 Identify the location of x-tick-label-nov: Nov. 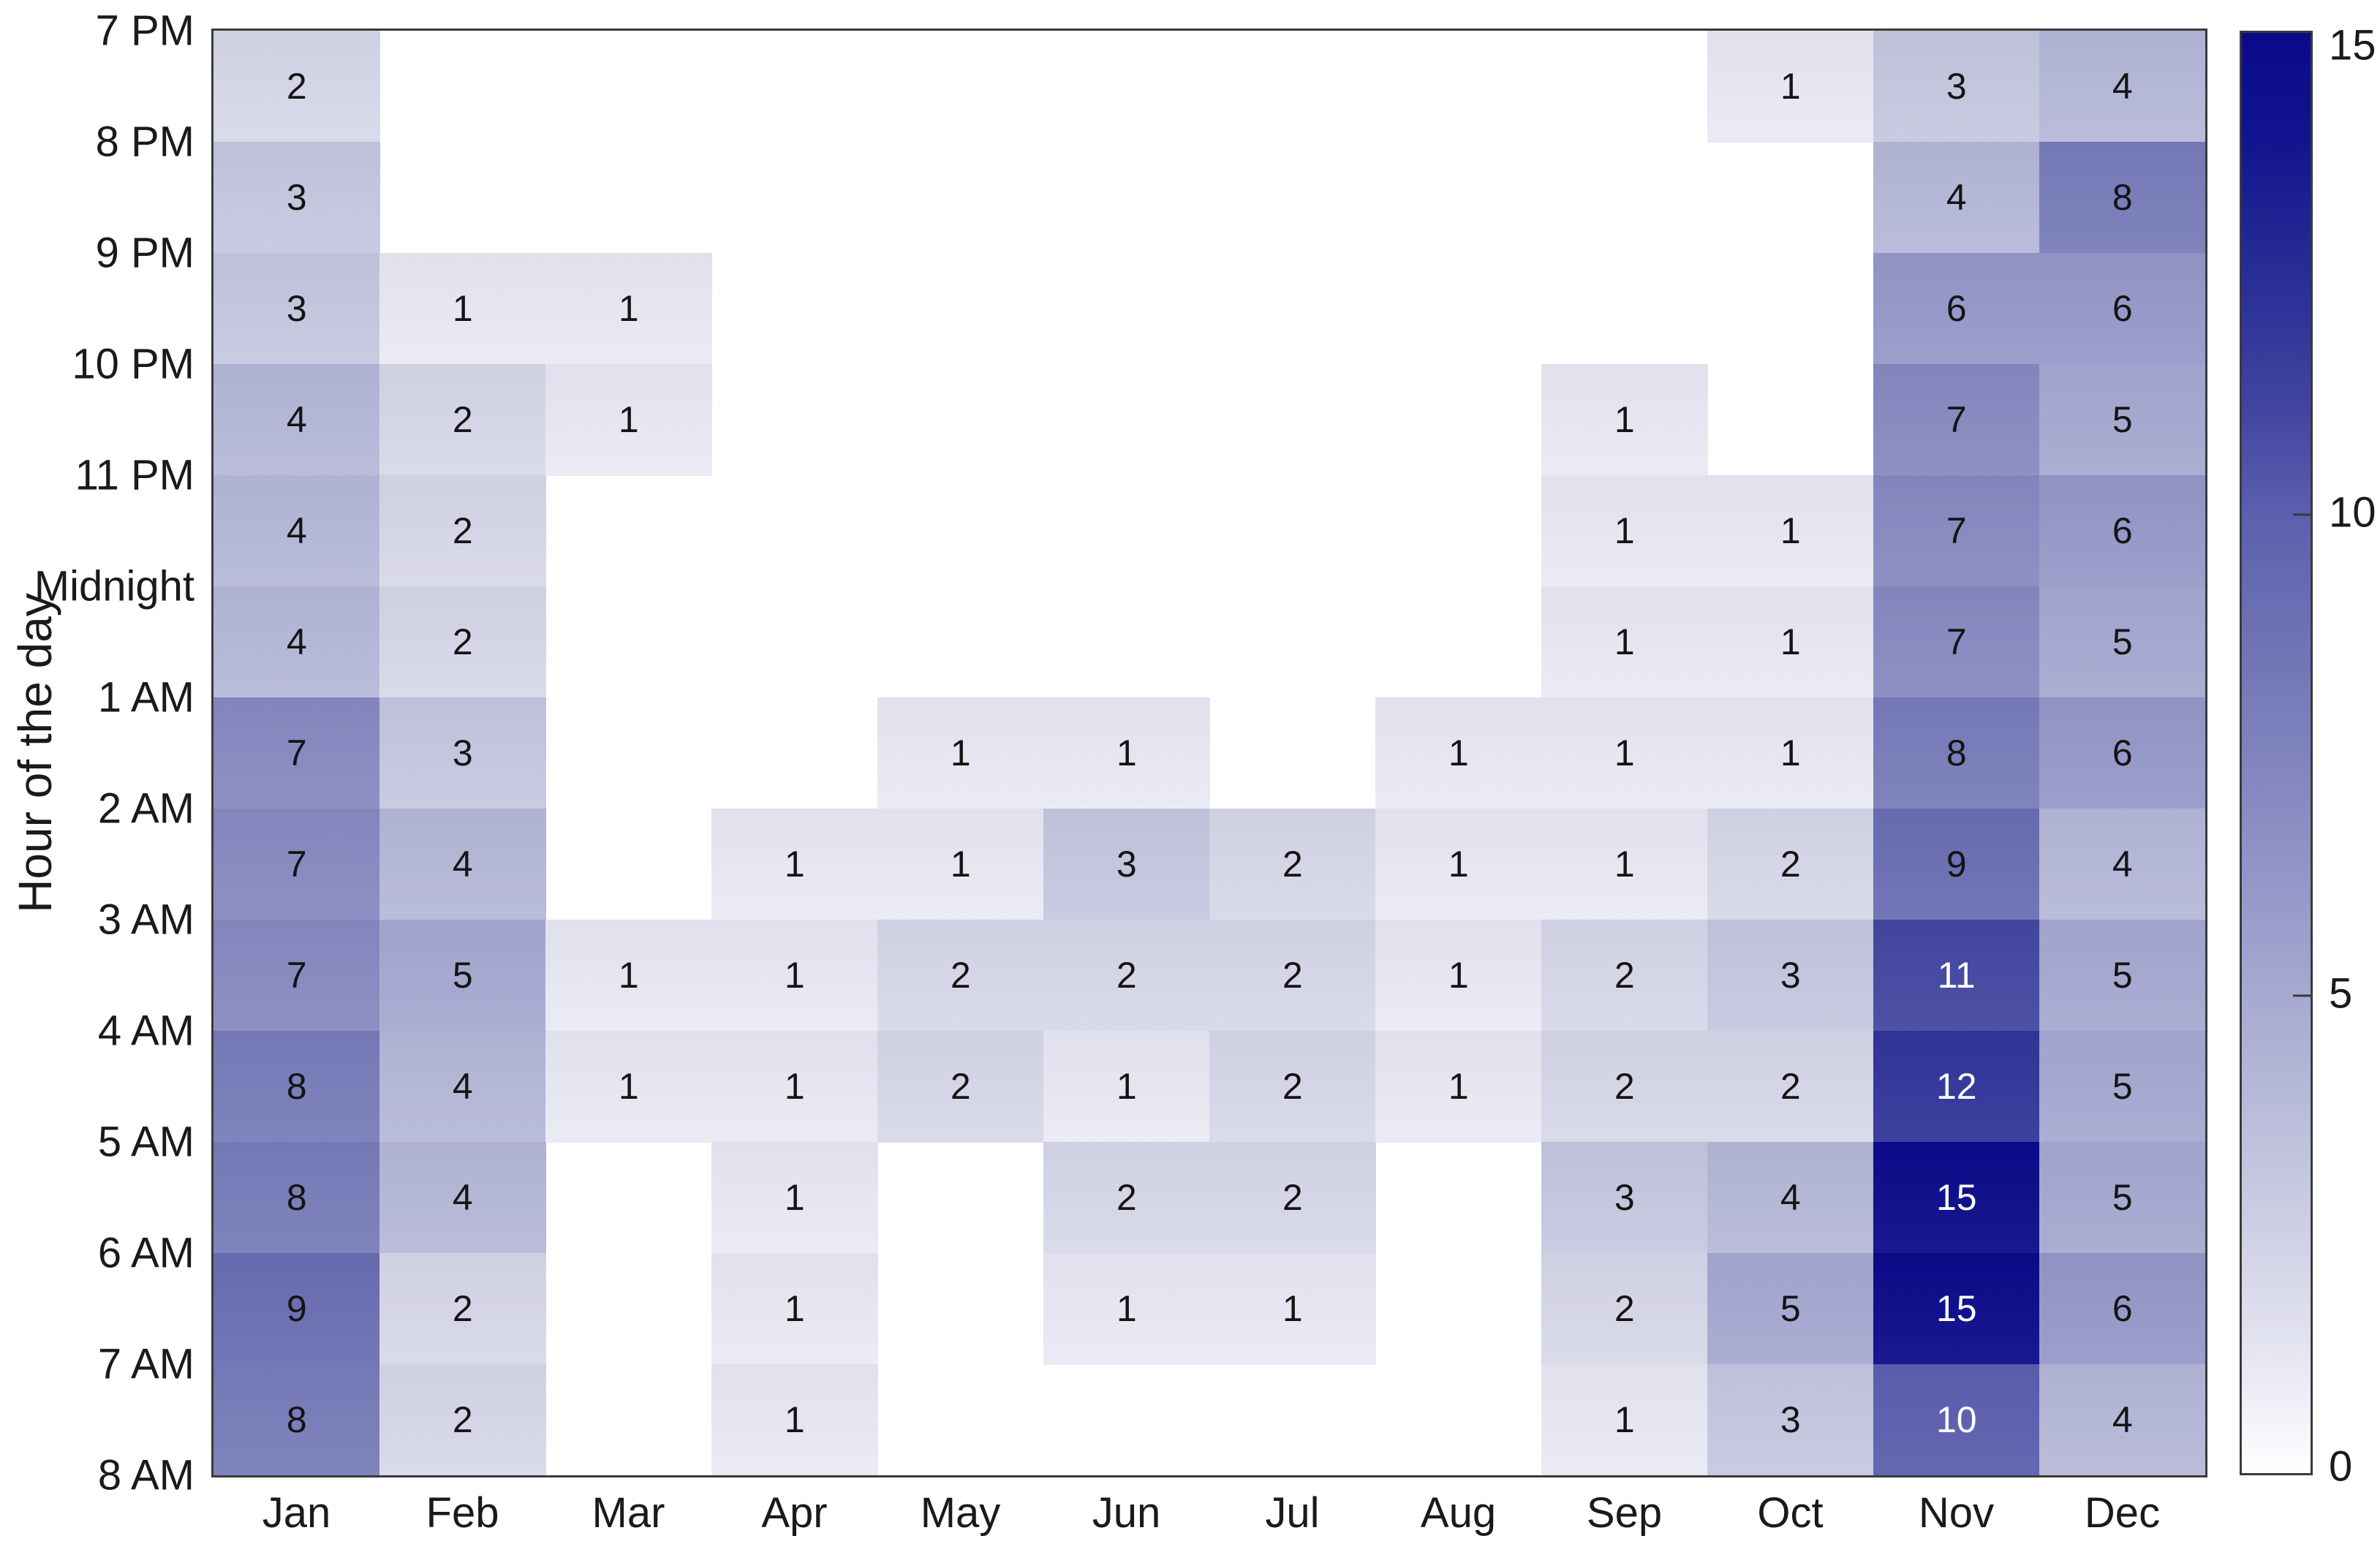
(1956, 1513).